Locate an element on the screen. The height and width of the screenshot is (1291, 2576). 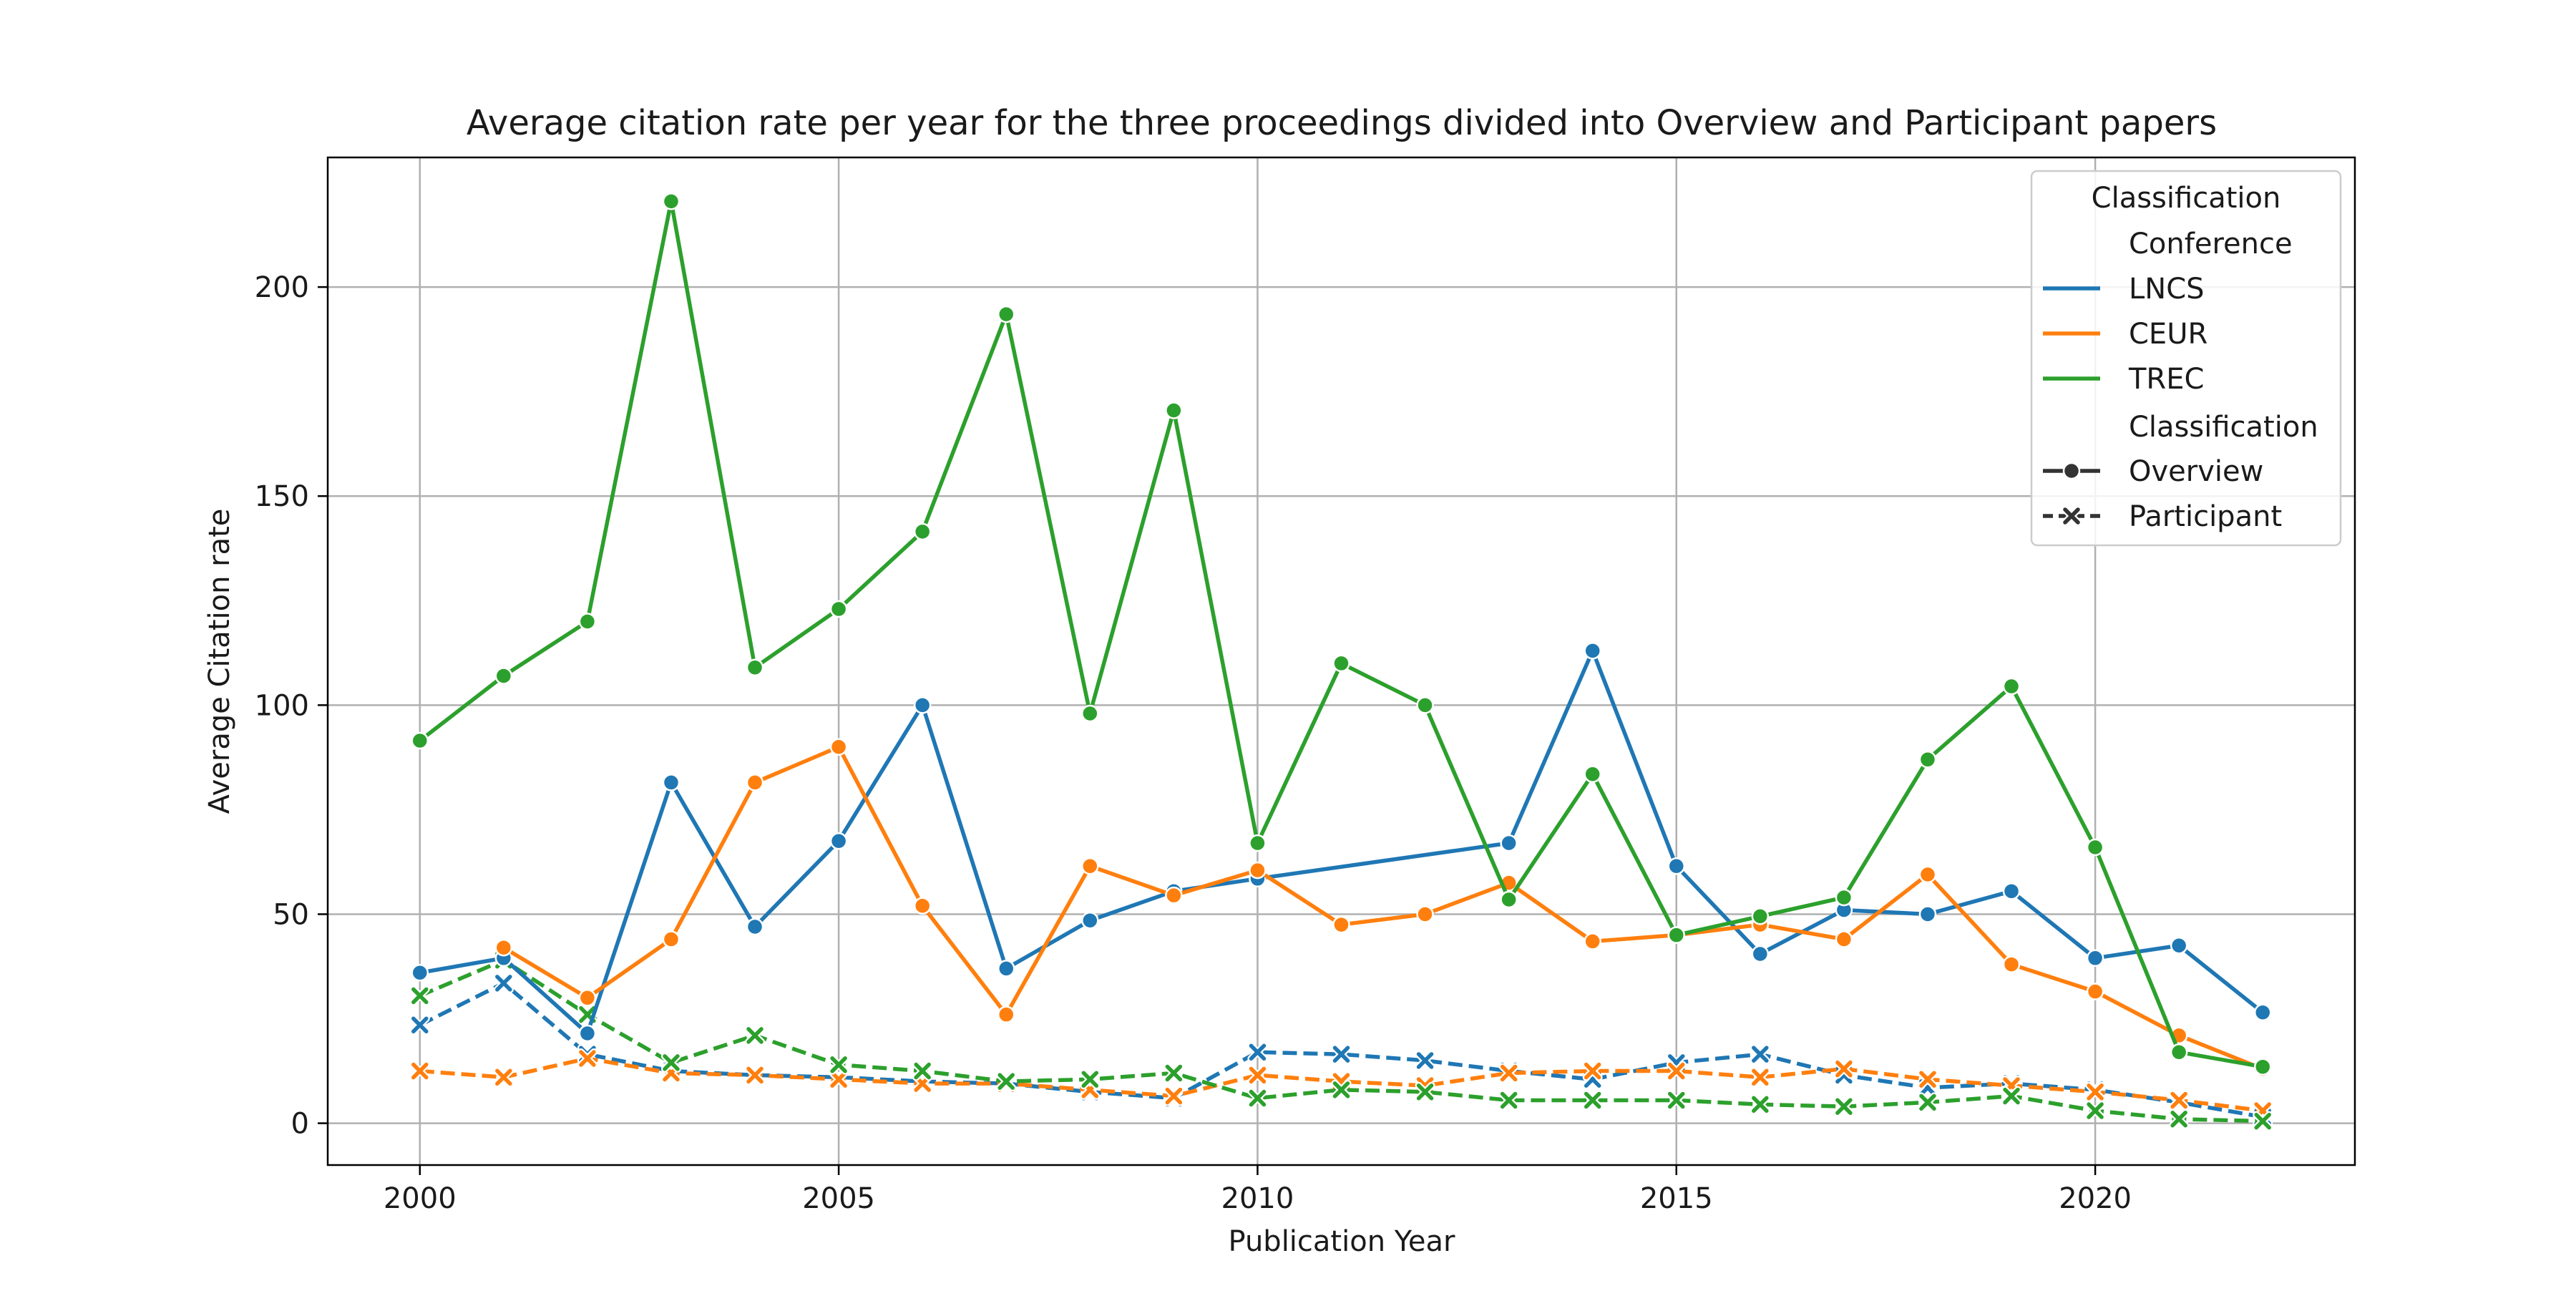
y-axis-label: Average Citation rate is located at coordinates (219, 661).